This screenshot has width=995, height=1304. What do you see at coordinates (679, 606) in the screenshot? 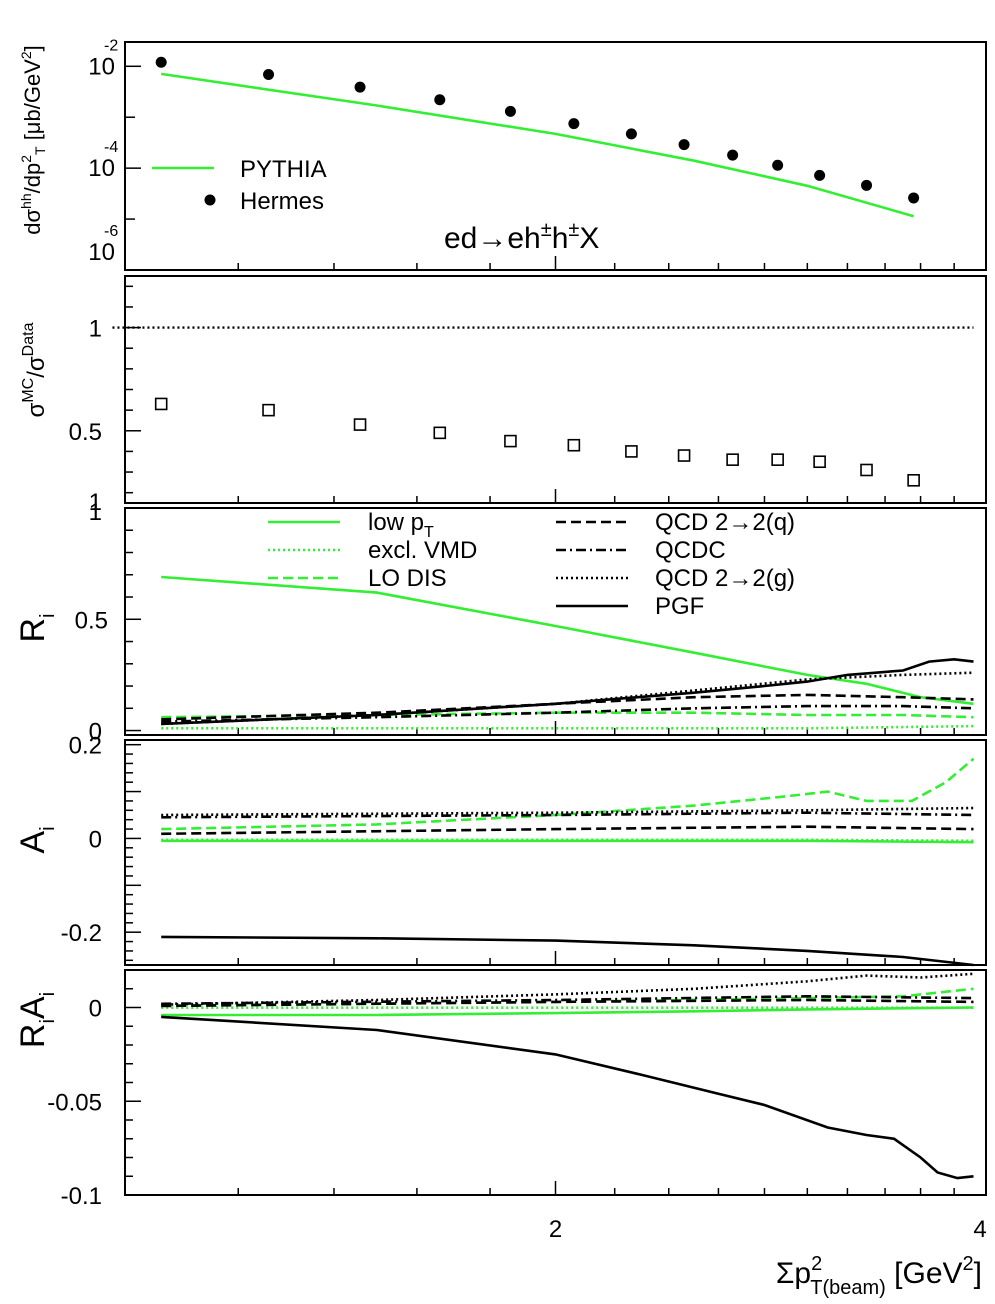
I see `legend-label: PGF` at bounding box center [679, 606].